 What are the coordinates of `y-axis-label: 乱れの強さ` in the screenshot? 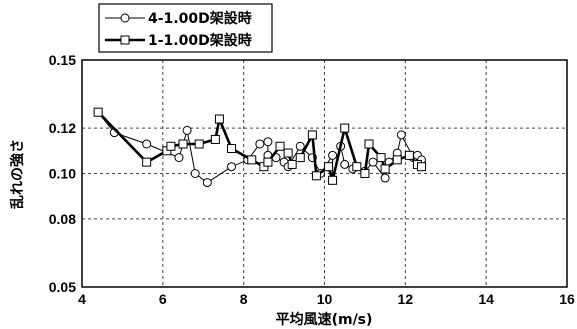 It's located at (17, 174).